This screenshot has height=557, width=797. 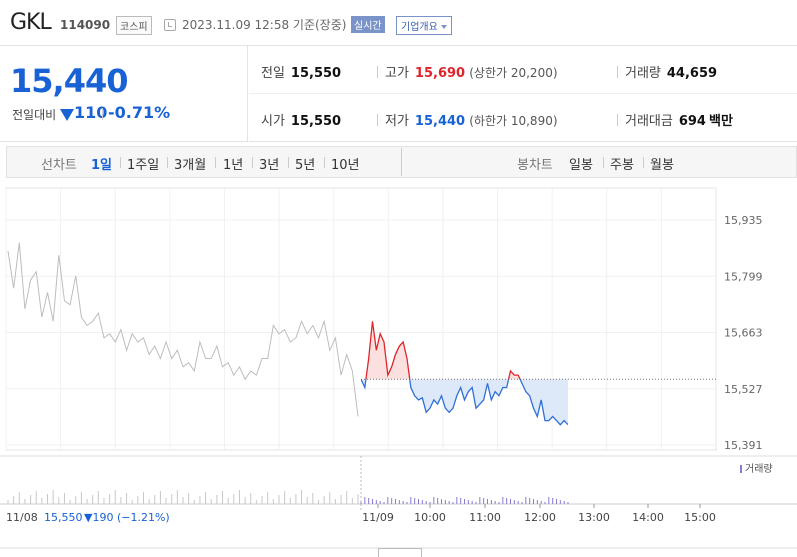 What do you see at coordinates (31, 22) in the screenshot?
I see `stock-name: GKL` at bounding box center [31, 22].